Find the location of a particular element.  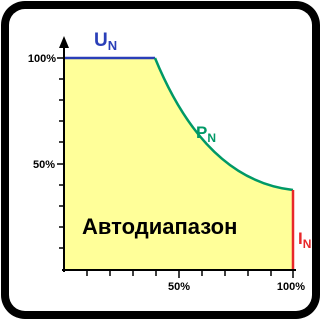

y-tick-100: 100% is located at coordinates (42, 59).